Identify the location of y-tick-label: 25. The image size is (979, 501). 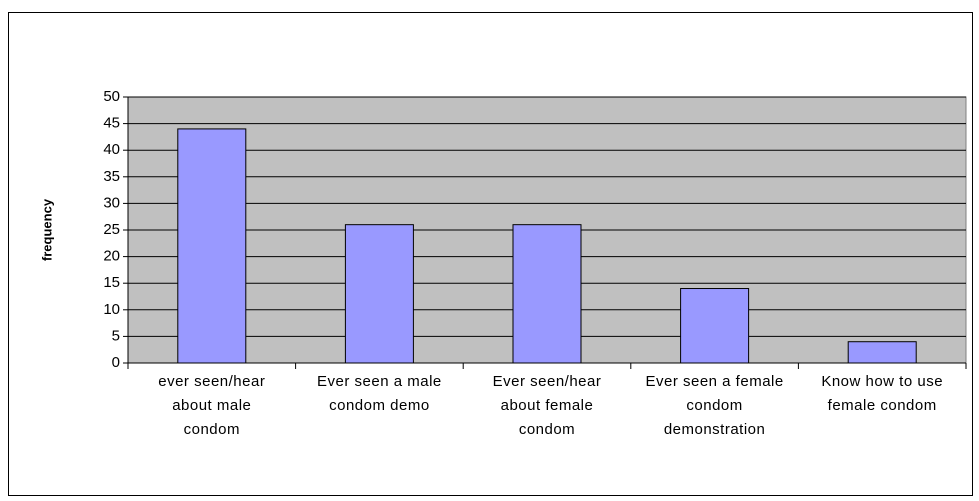
(111, 229).